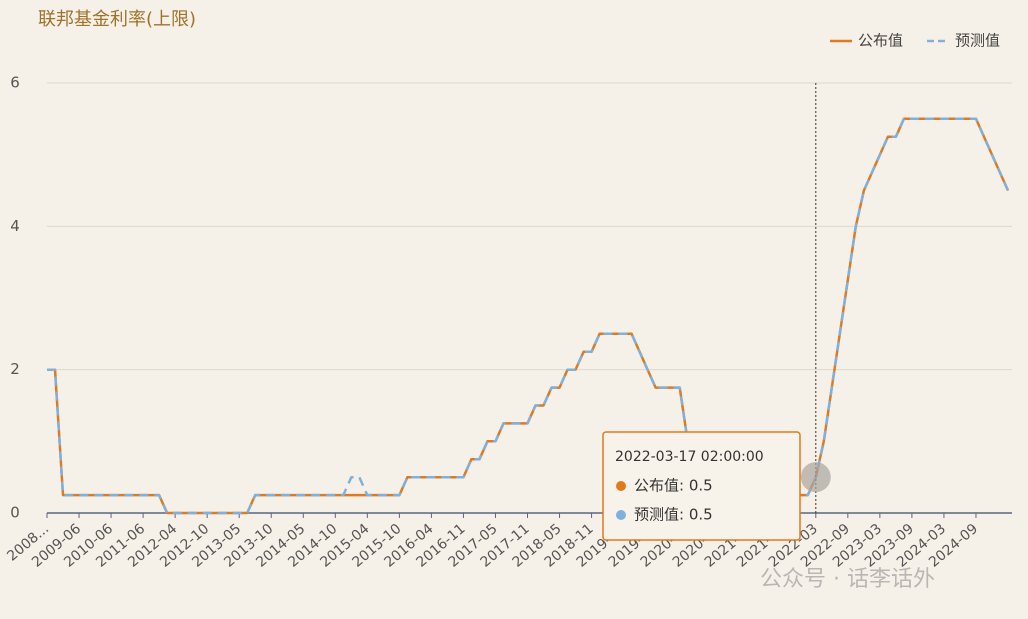 This screenshot has width=1028, height=619. I want to click on chart-title: 联邦基金利率(上限), so click(117, 19).